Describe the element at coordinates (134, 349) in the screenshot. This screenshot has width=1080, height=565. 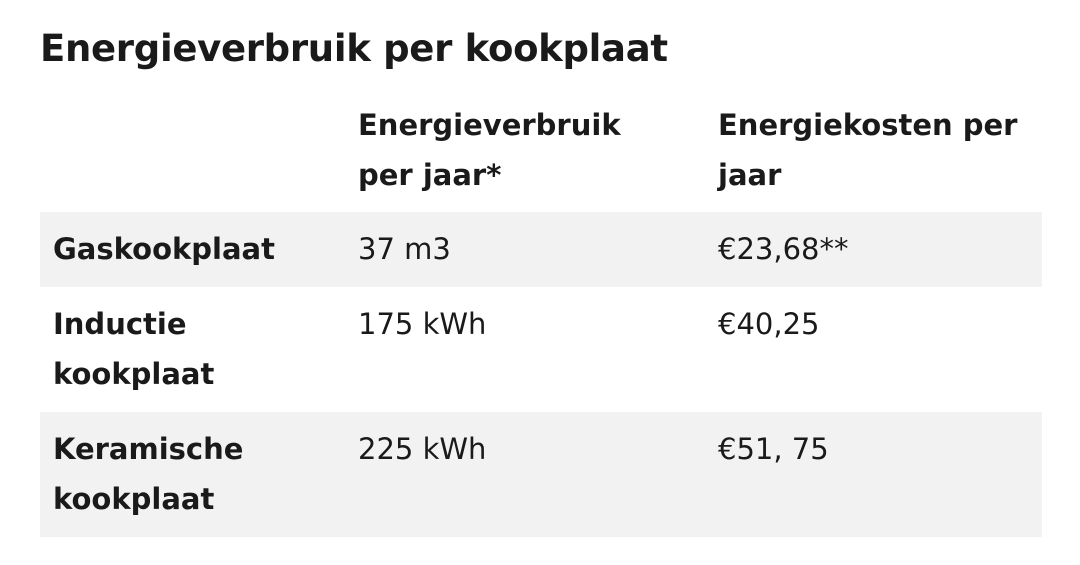
I see `cell-text: Inductie kookplaat` at that location.